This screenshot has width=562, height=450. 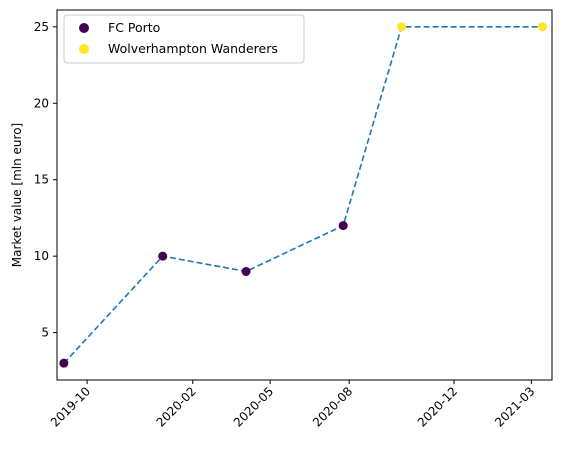 What do you see at coordinates (514, 406) in the screenshot?
I see `x-tick-label-2021-03: 2021-03` at bounding box center [514, 406].